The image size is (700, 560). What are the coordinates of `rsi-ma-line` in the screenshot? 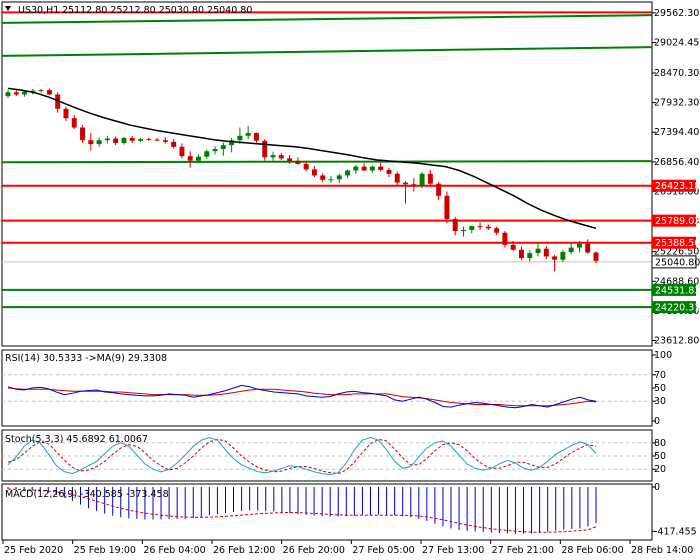 It's located at (302, 397).